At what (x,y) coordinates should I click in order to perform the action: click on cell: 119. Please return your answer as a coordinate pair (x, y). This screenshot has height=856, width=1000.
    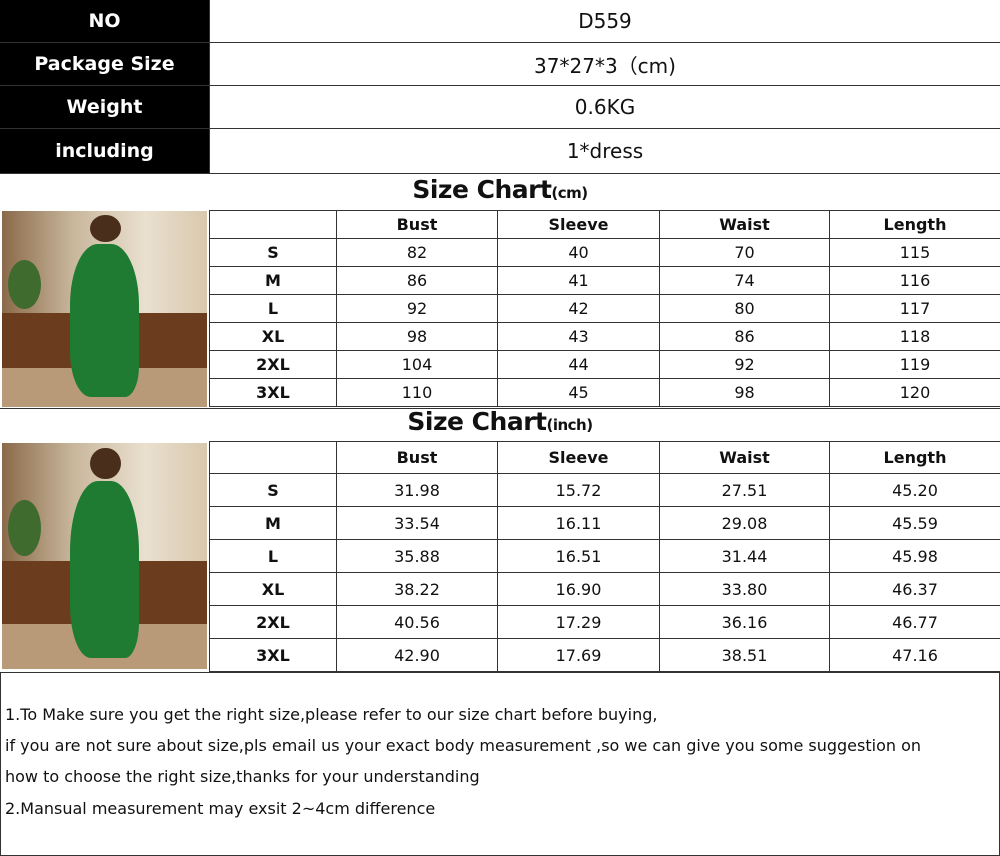
    Looking at the image, I should click on (914, 364).